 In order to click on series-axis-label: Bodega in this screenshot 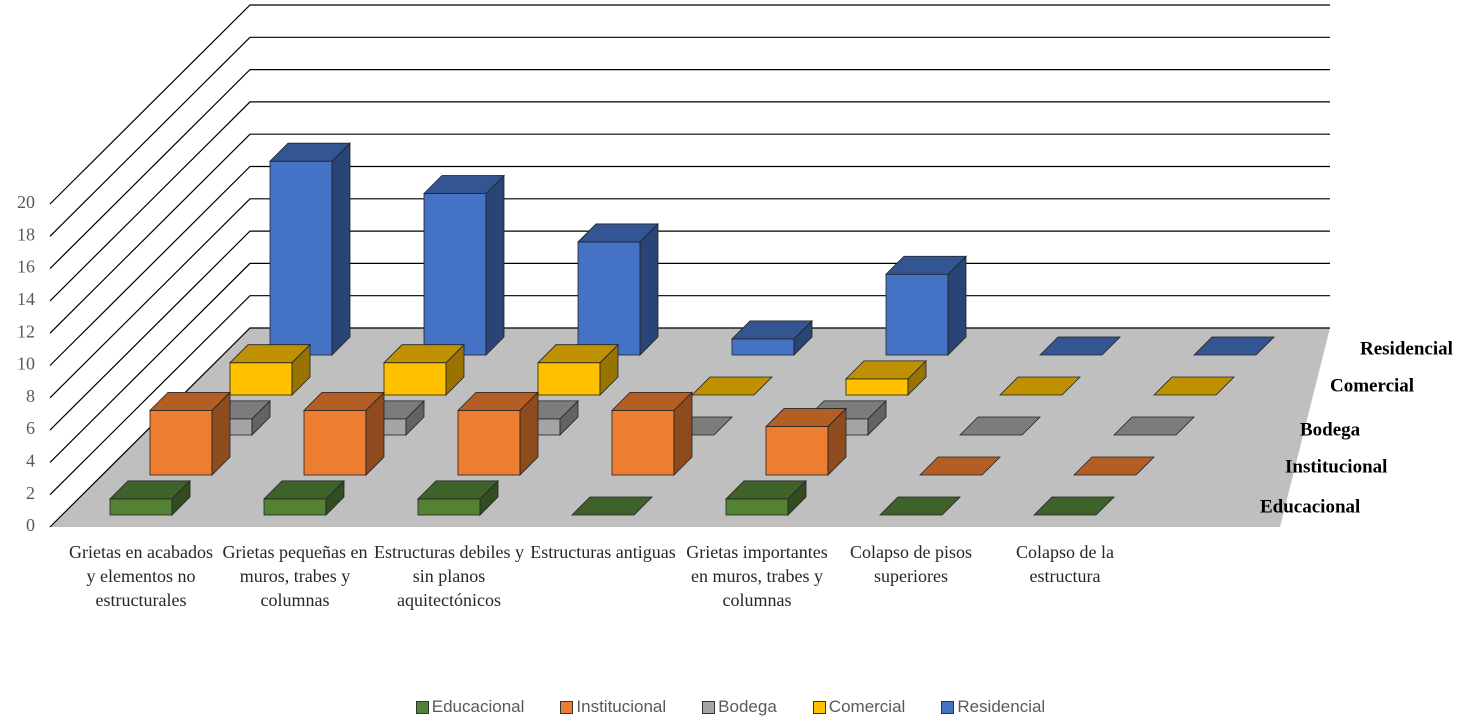, I will do `click(1330, 429)`.